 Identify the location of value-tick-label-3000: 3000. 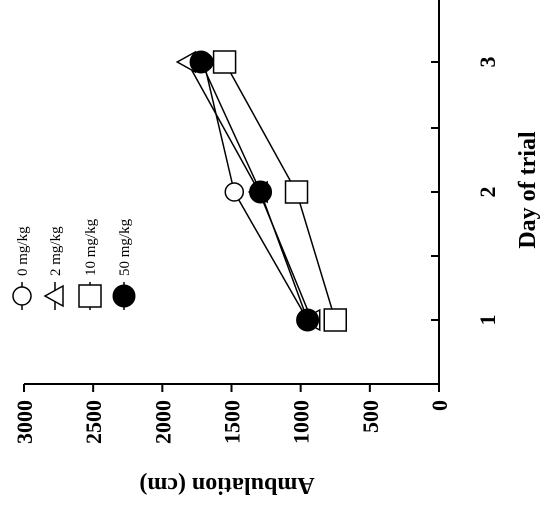
(24, 422).